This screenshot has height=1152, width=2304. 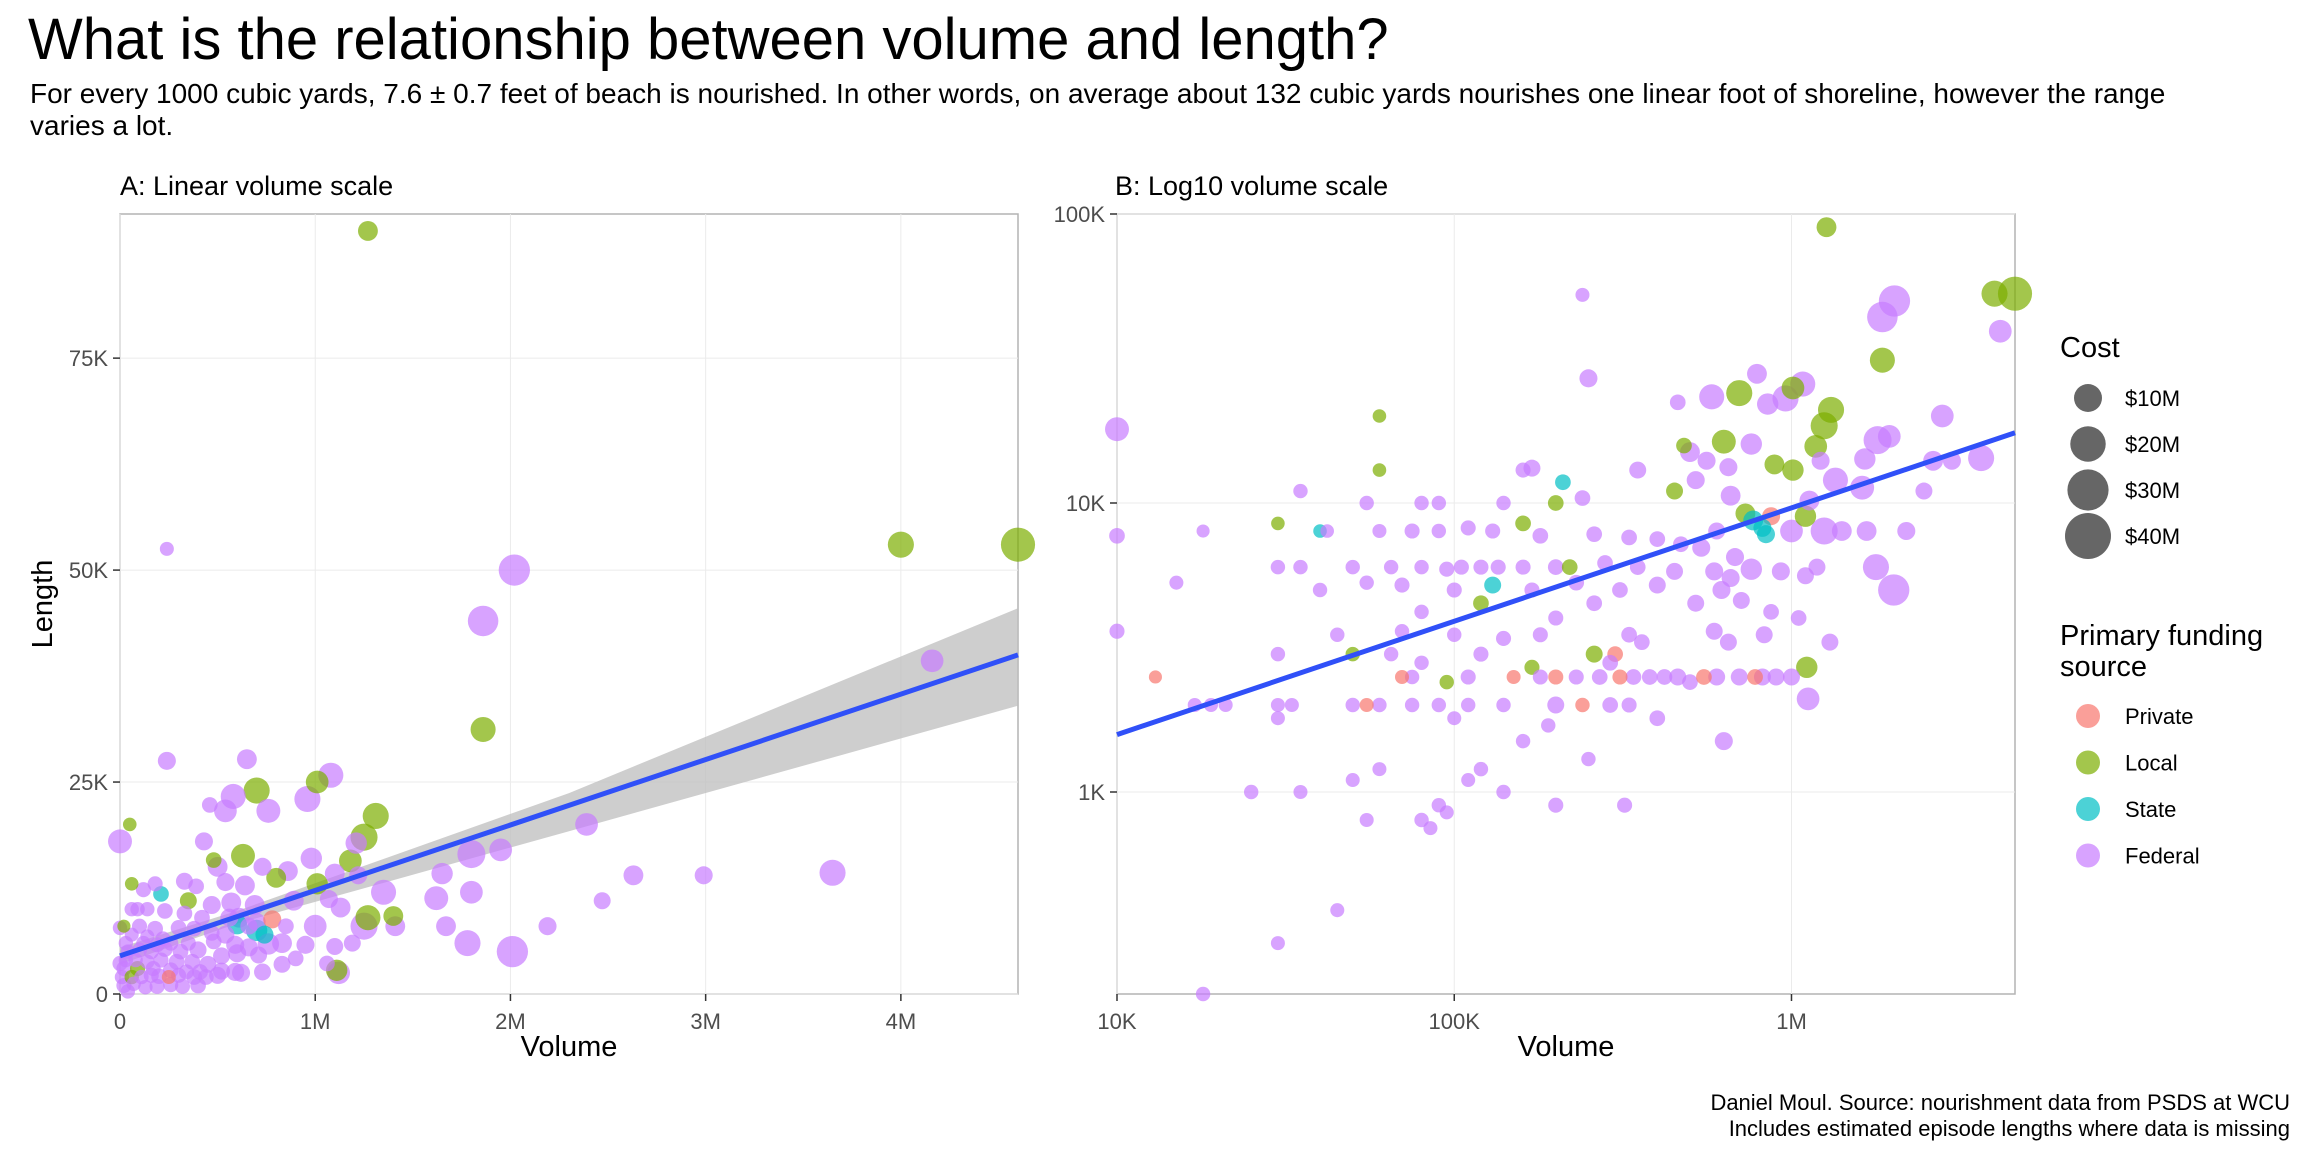 What do you see at coordinates (1080, 214) in the screenshot?
I see `y-tick-label: 100K` at bounding box center [1080, 214].